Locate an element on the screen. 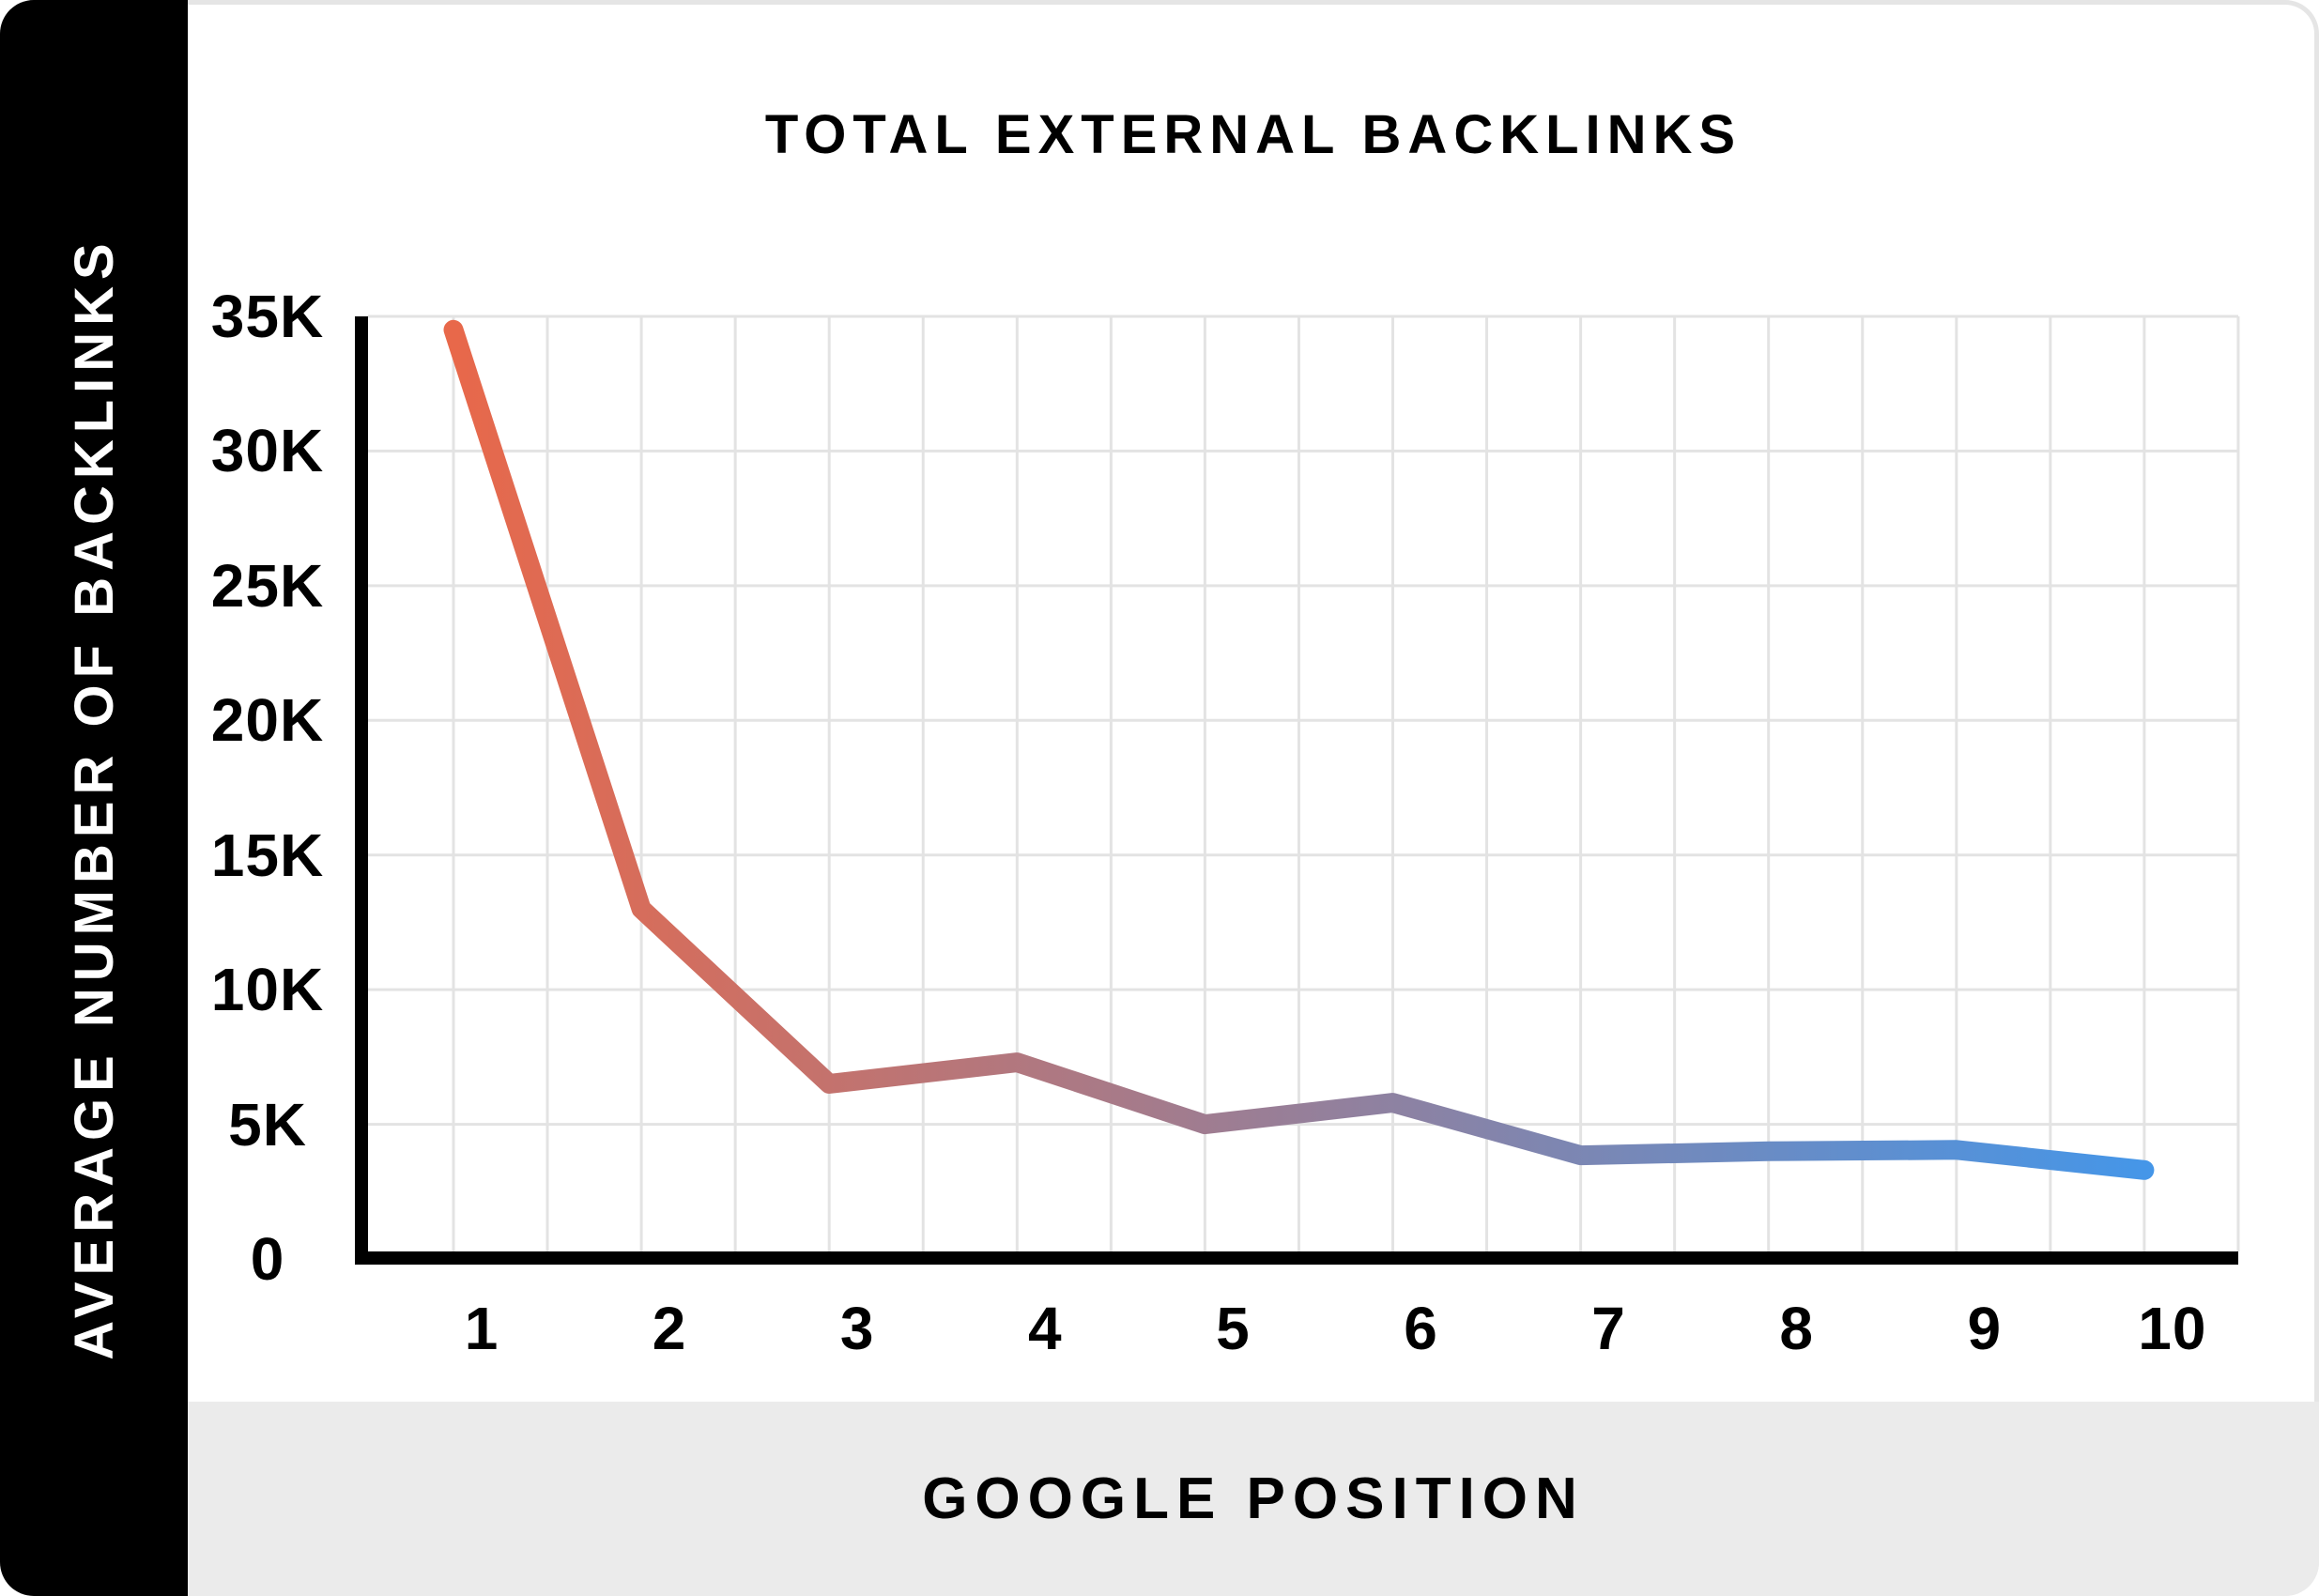 Image resolution: width=2319 pixels, height=1596 pixels. y-axis-line is located at coordinates (361, 791).